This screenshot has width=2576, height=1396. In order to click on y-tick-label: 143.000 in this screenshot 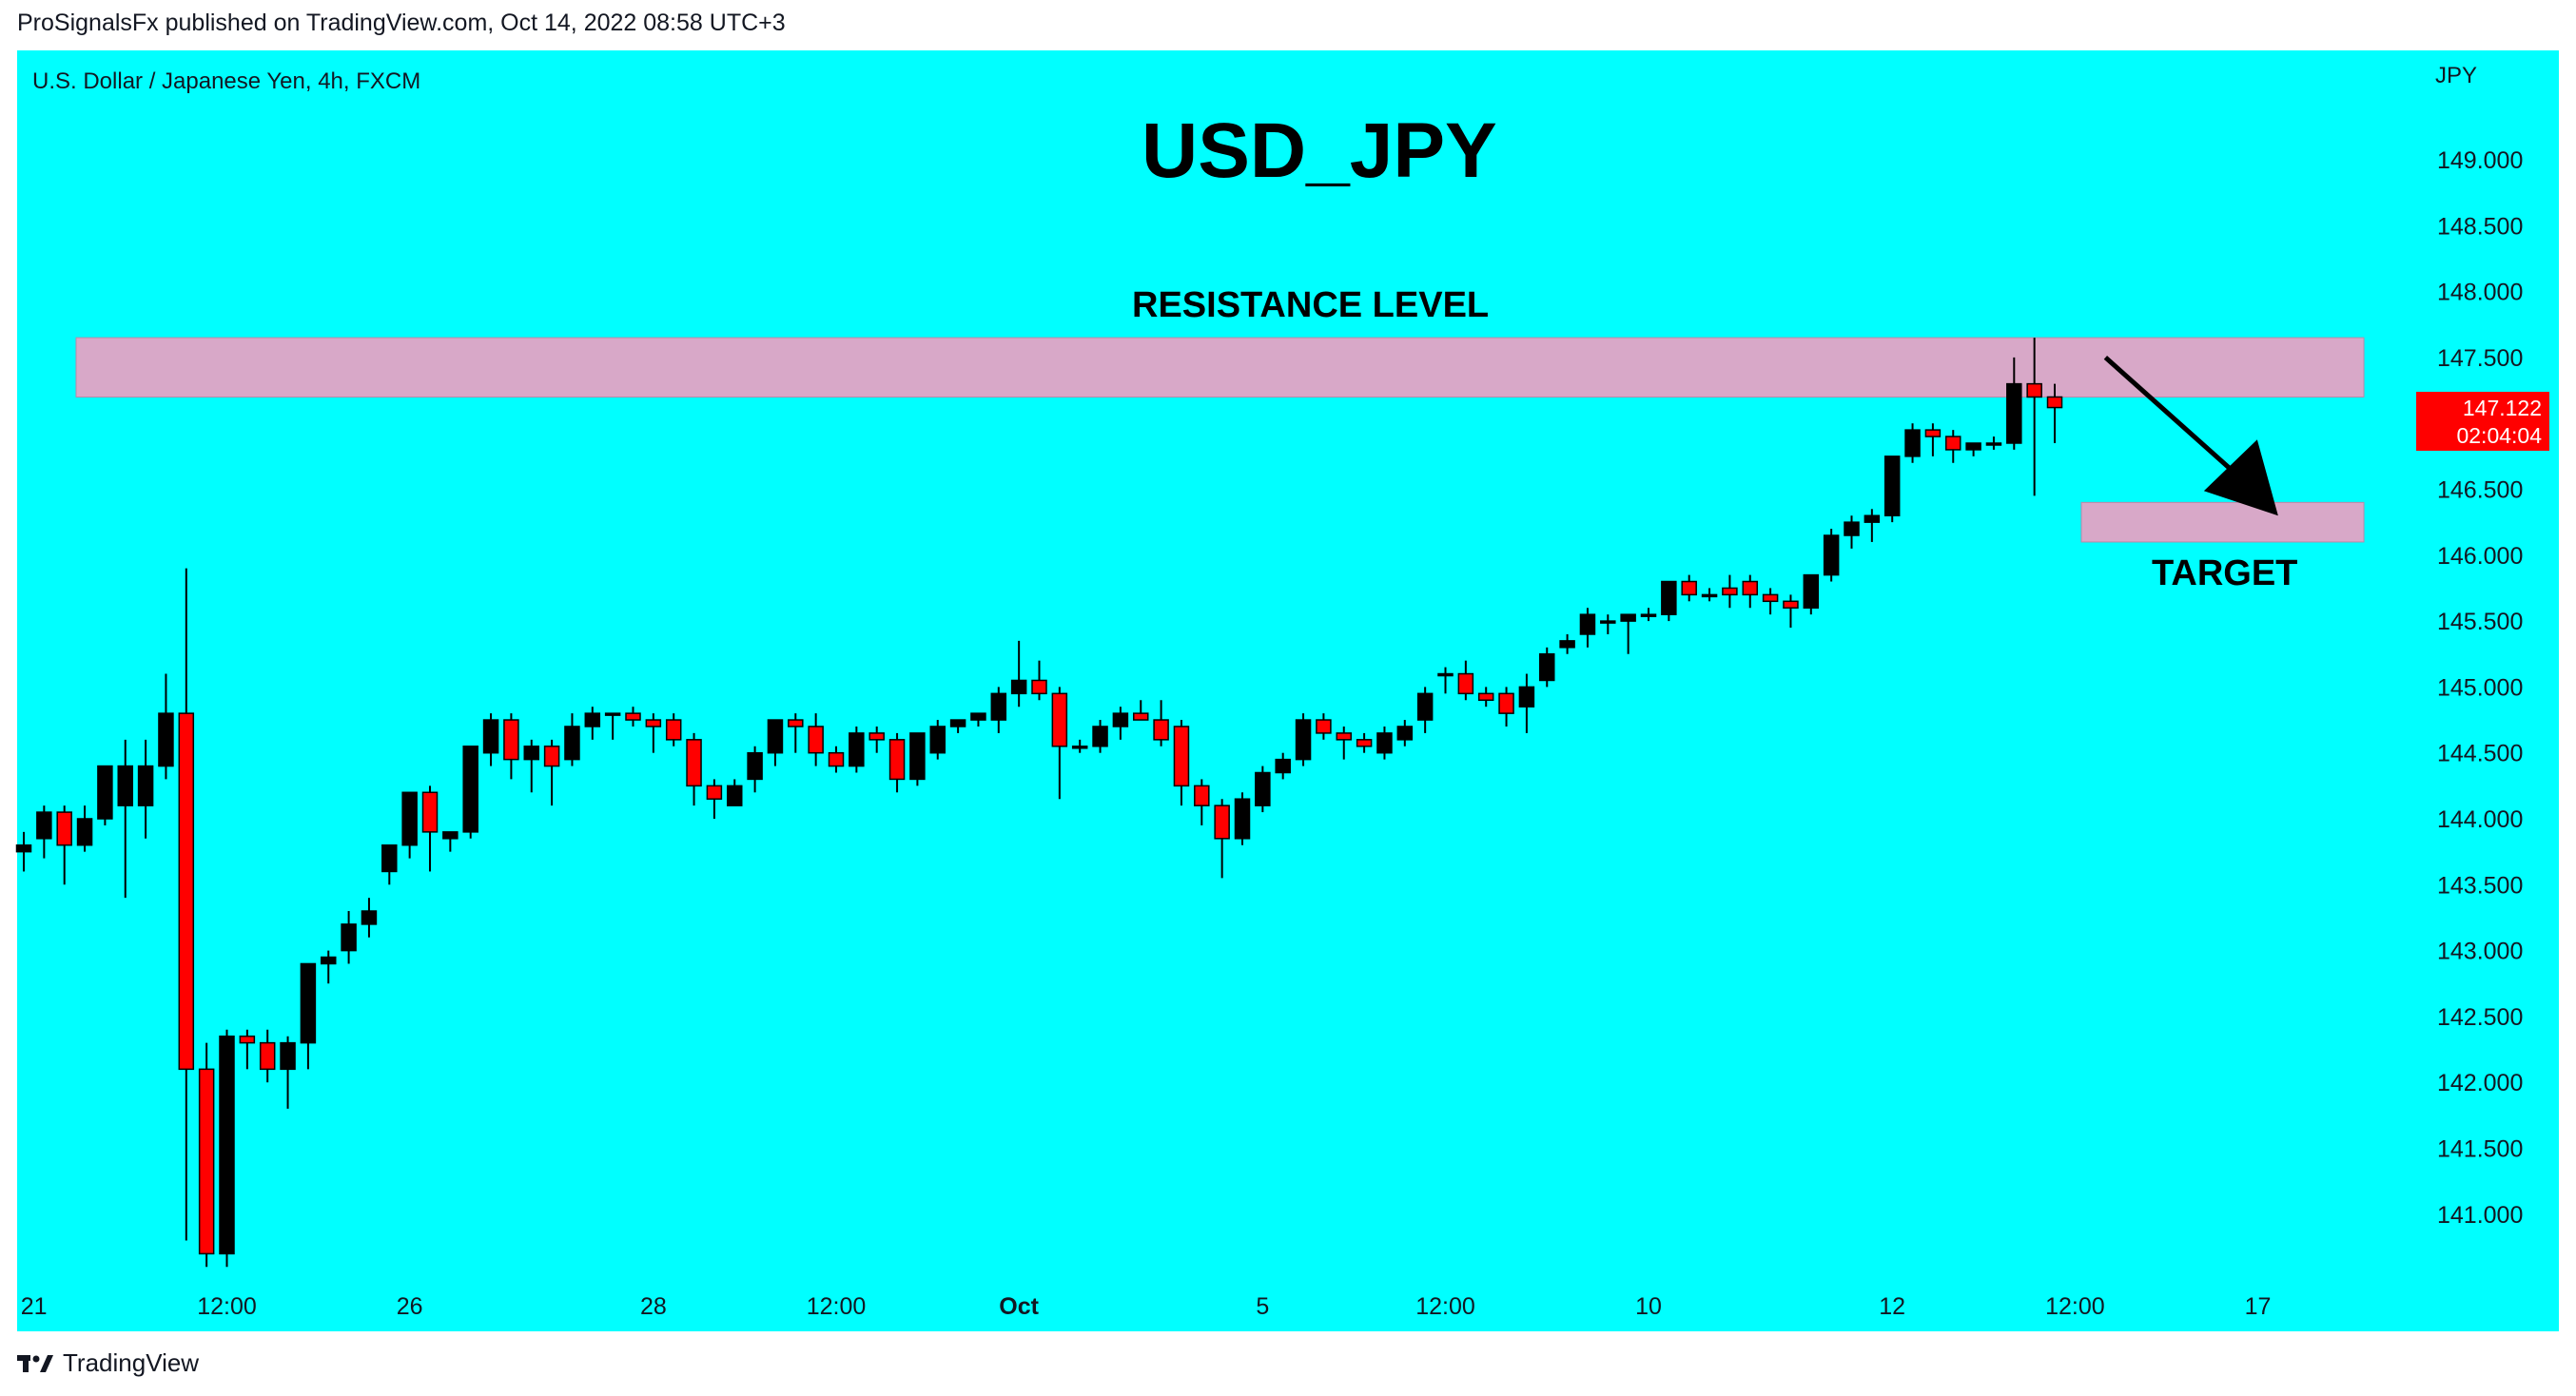, I will do `click(2480, 952)`.